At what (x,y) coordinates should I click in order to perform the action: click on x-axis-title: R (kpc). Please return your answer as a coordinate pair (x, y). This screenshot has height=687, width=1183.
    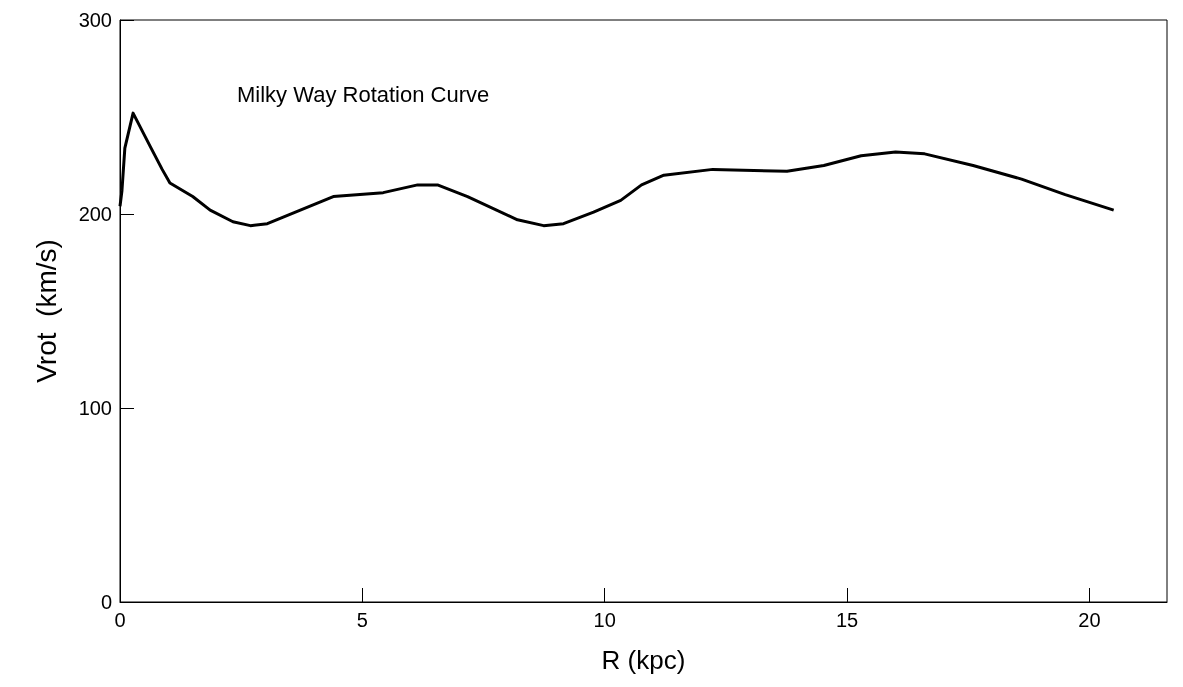
    Looking at the image, I should click on (643, 660).